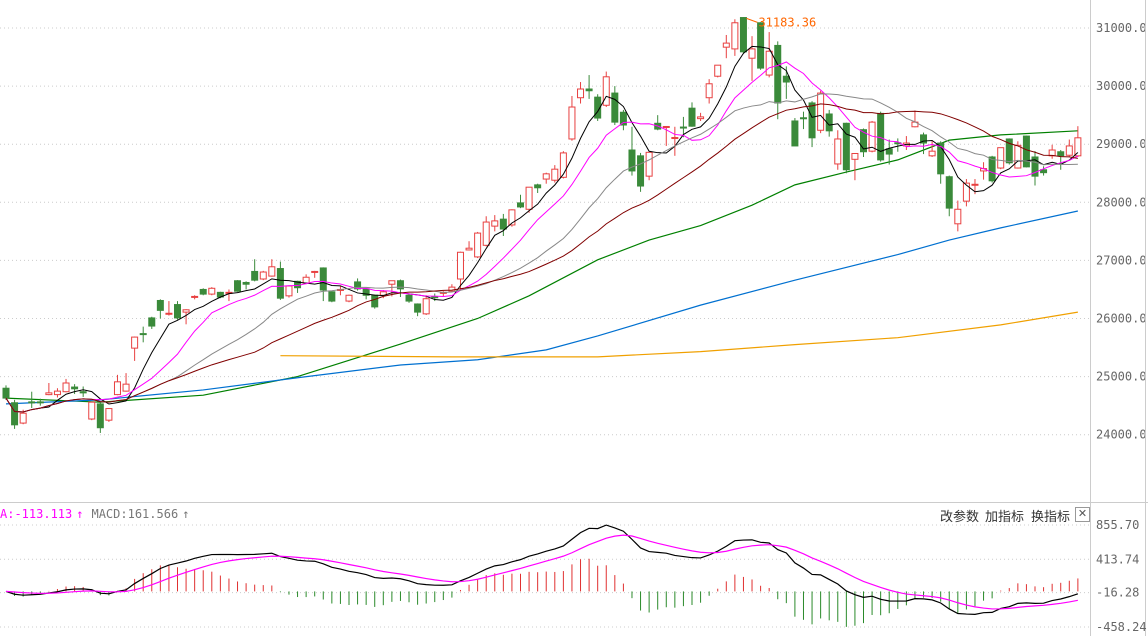 Image resolution: width=1148 pixels, height=636 pixels. What do you see at coordinates (1005, 517) in the screenshot?
I see `add-indicator-button: 加指标` at bounding box center [1005, 517].